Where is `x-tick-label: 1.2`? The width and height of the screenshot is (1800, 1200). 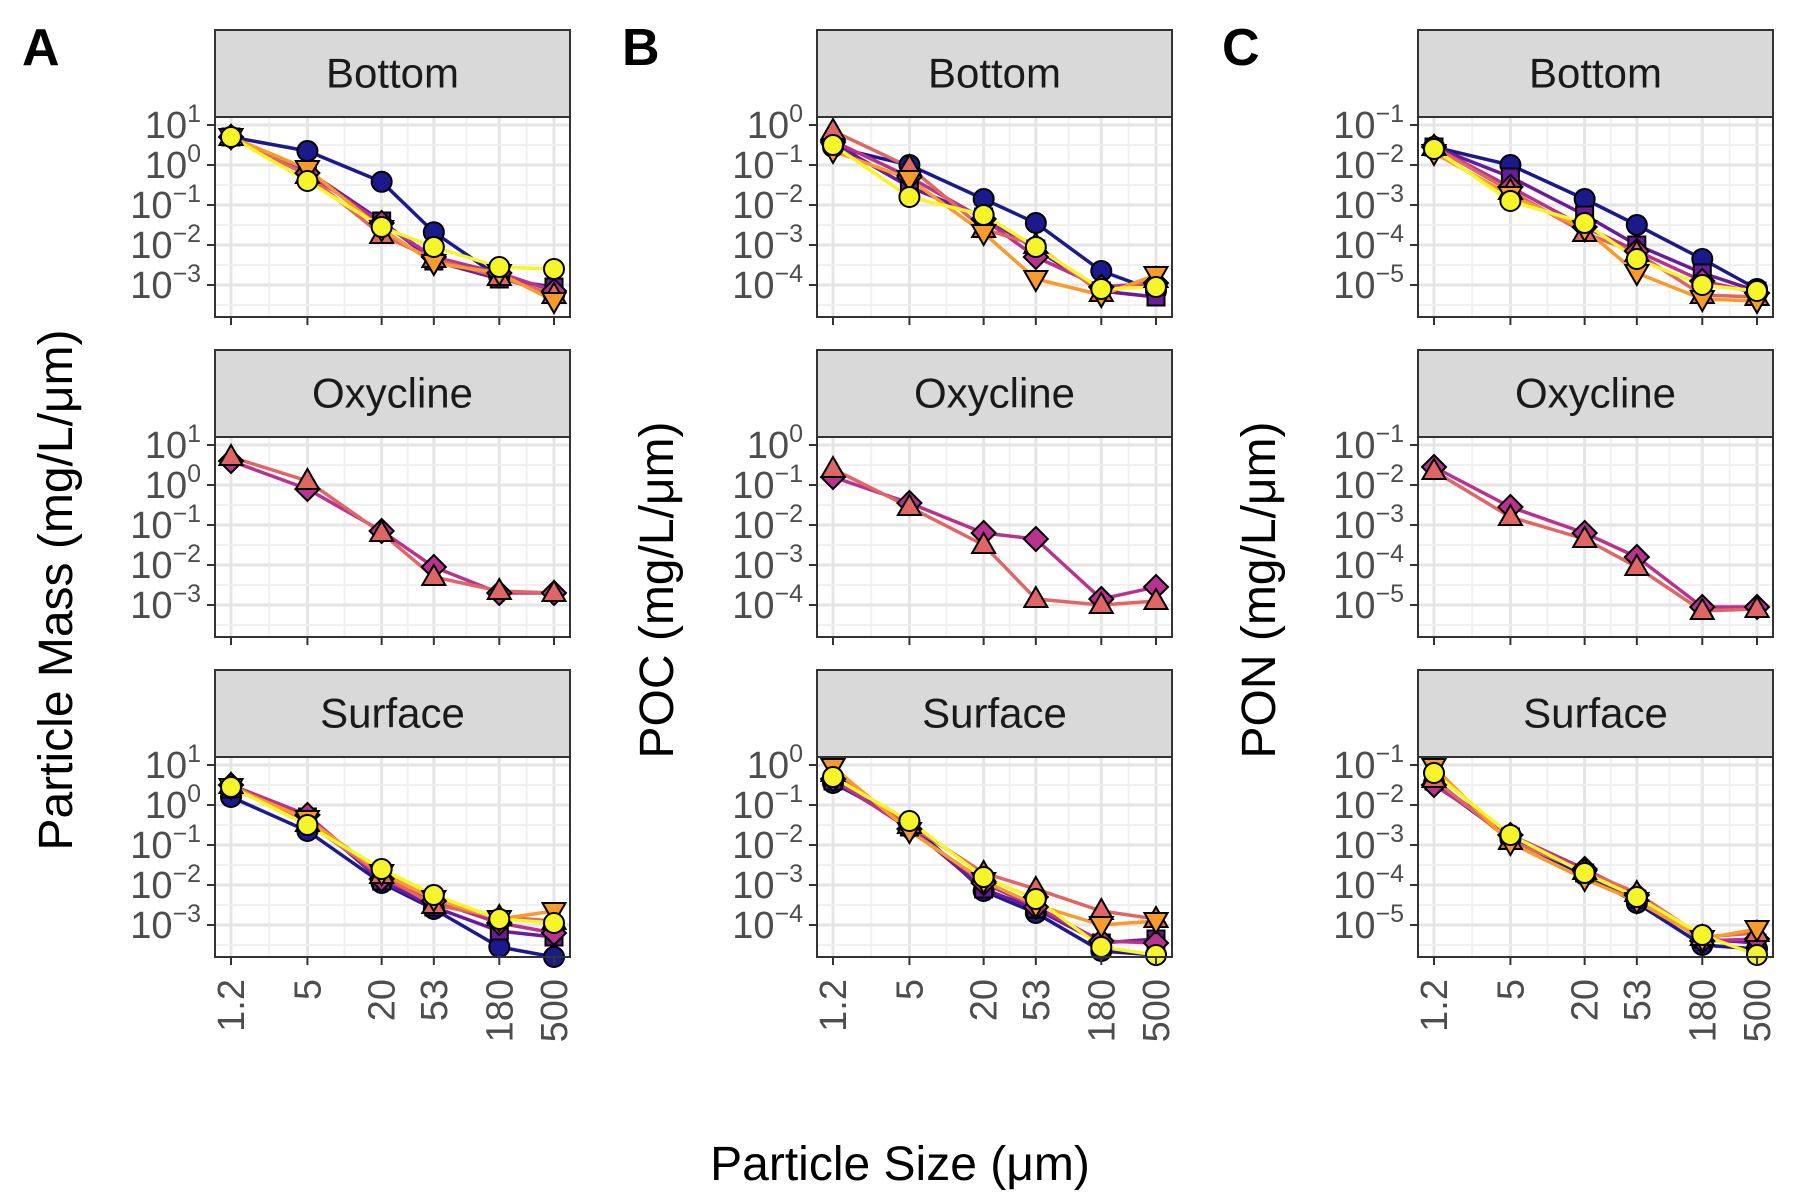 x-tick-label: 1.2 is located at coordinates (232, 1005).